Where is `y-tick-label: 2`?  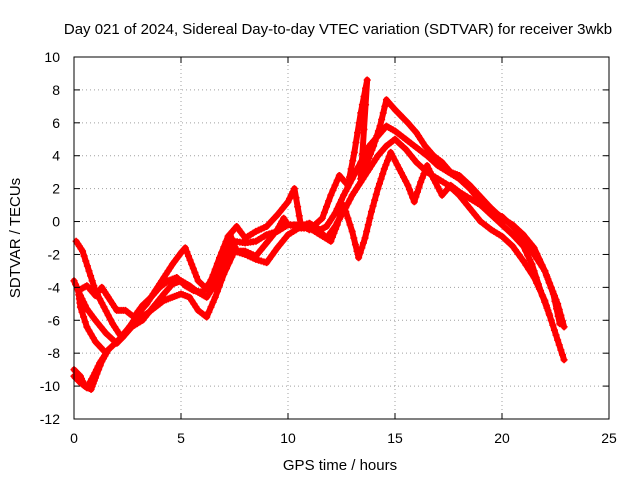 y-tick-label: 2 is located at coordinates (56, 189).